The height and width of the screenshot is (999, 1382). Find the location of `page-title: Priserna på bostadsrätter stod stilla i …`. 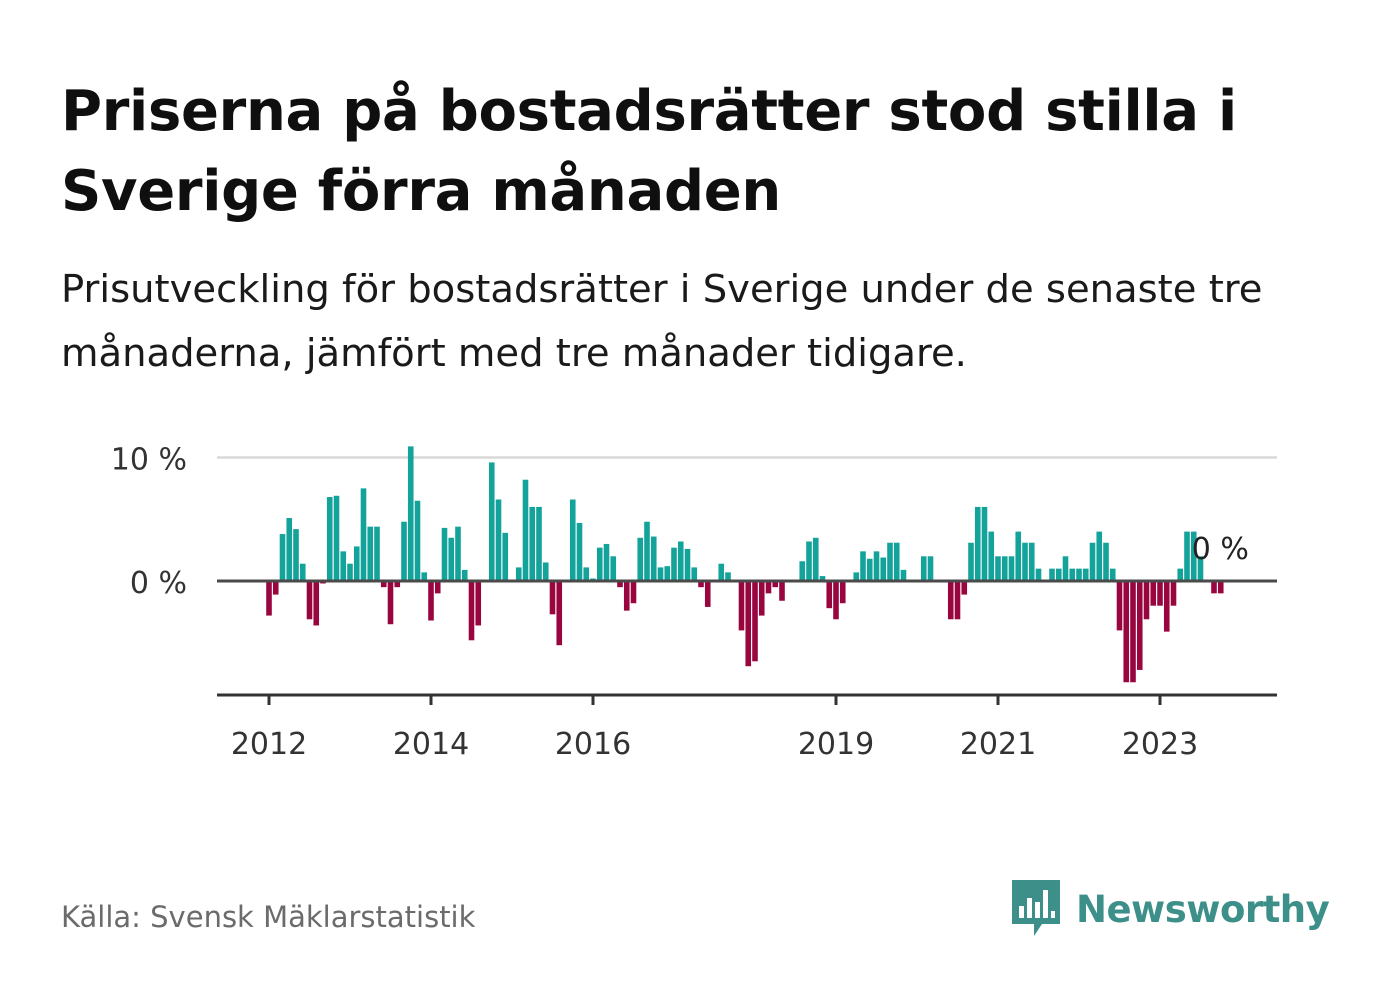

page-title: Priserna på bostadsrätter stod stilla i … is located at coordinates (649, 151).